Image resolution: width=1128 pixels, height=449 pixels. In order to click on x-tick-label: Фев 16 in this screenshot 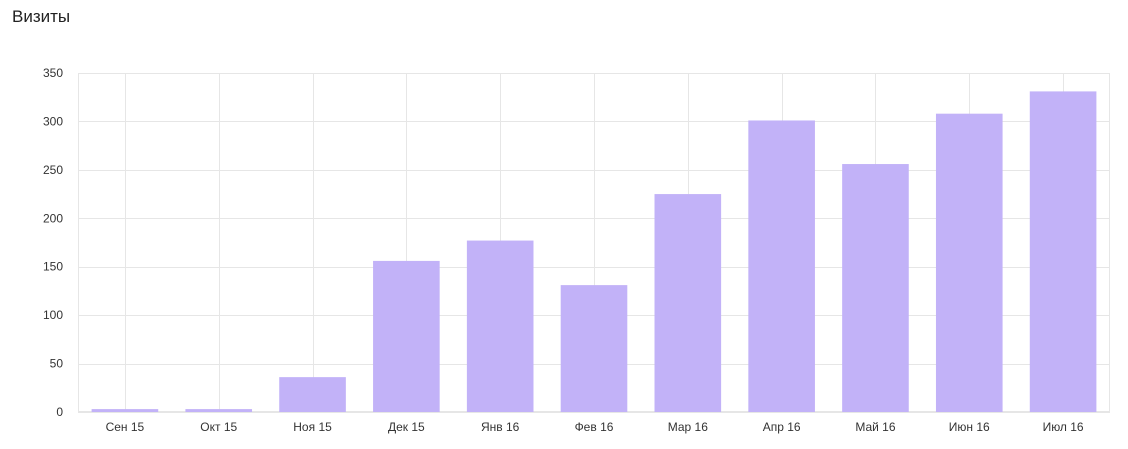, I will do `click(594, 427)`.